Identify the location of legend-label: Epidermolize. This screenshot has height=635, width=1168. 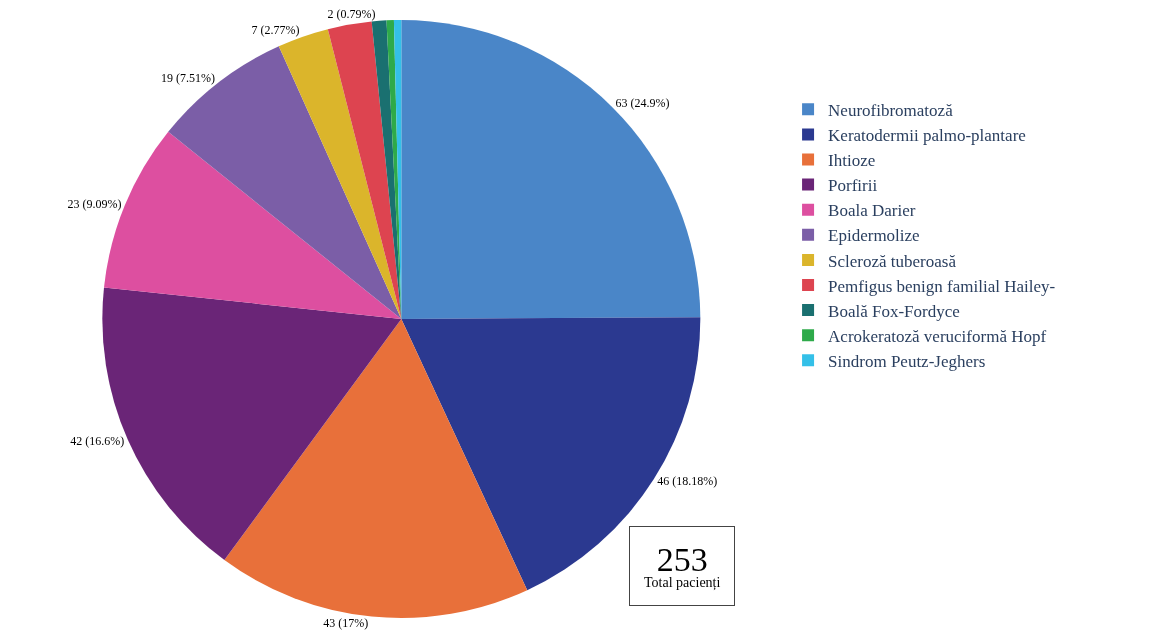
(874, 236).